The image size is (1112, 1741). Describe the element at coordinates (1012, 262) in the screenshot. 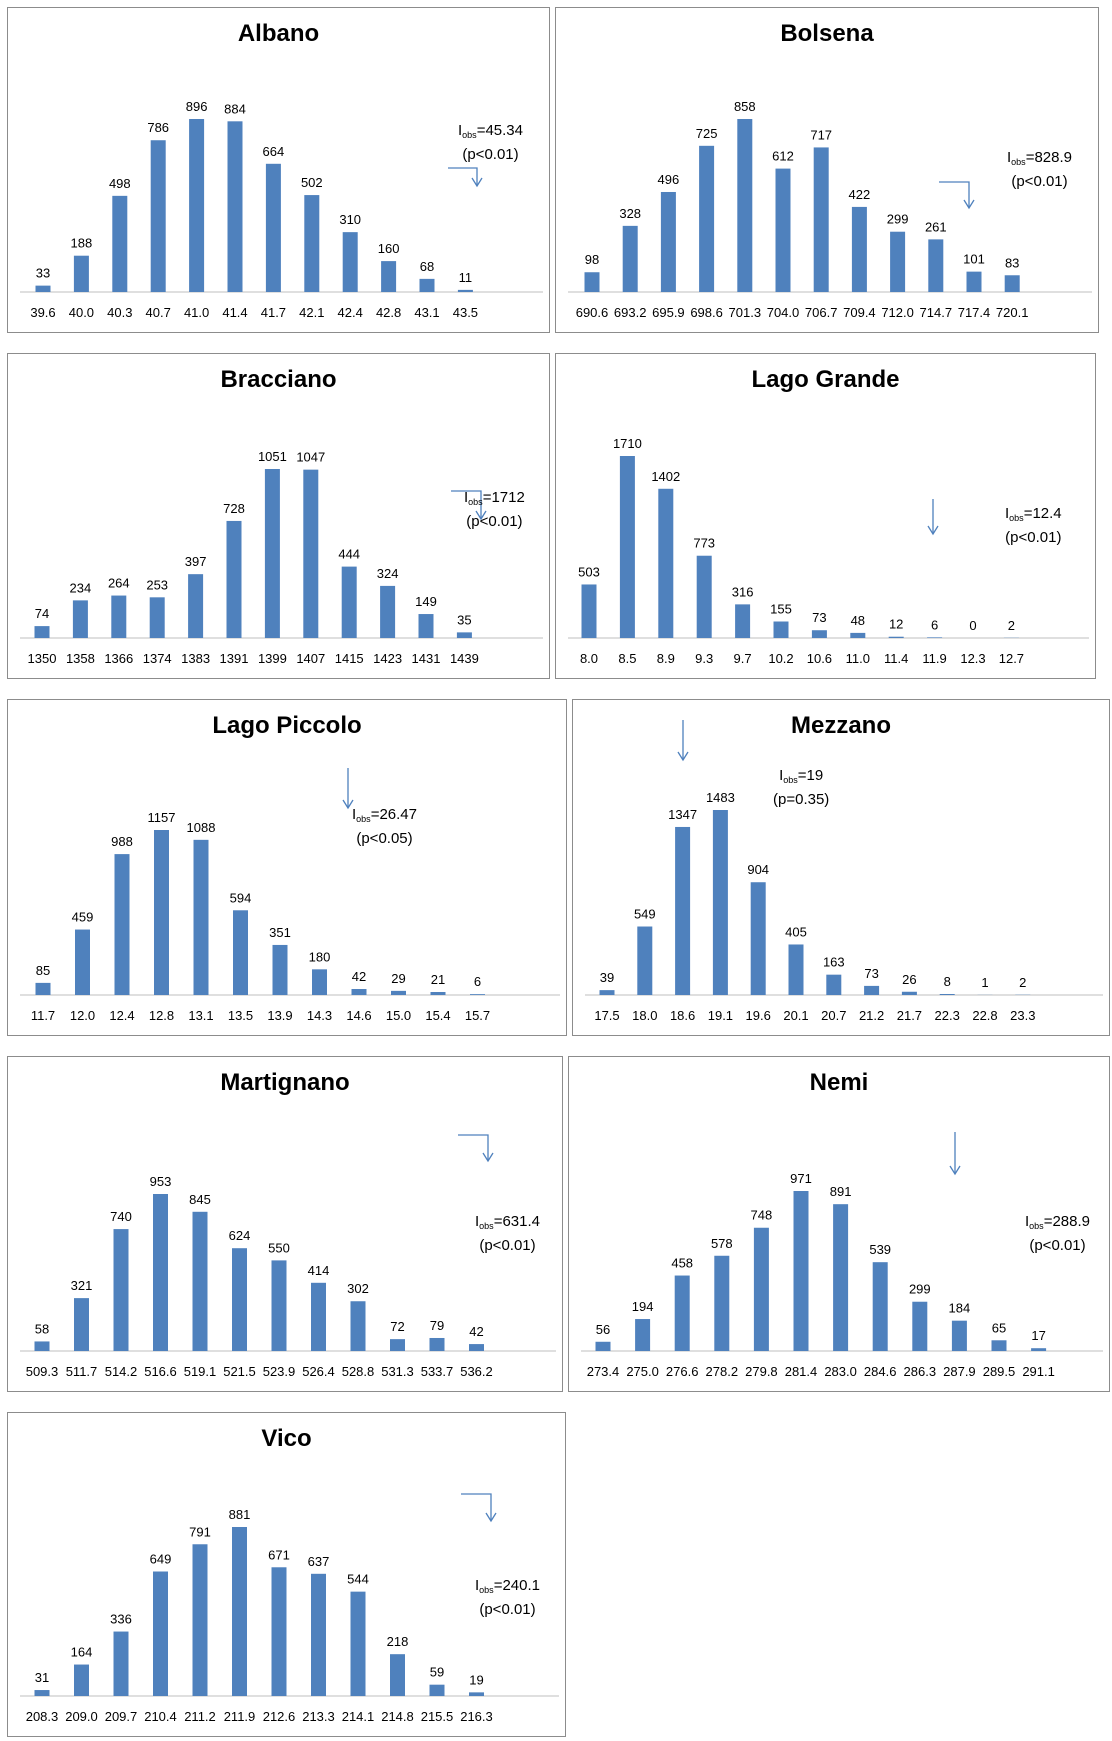

I see `data-label: 83` at that location.